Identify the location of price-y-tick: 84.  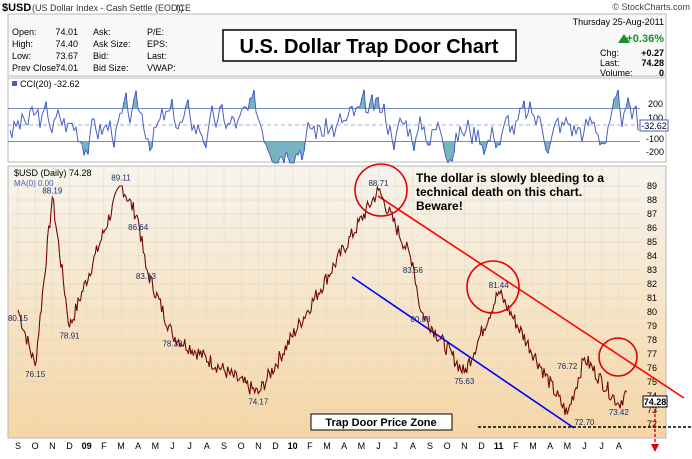
(652, 256).